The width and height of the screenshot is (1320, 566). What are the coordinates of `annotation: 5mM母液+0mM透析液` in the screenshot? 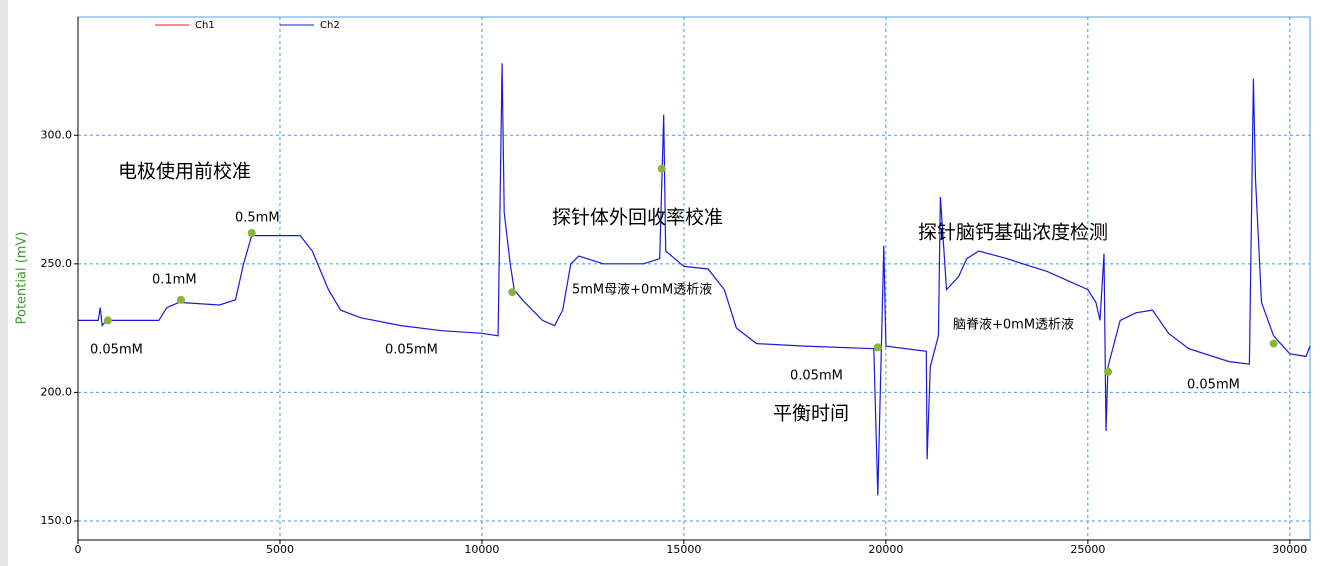 It's located at (642, 290).